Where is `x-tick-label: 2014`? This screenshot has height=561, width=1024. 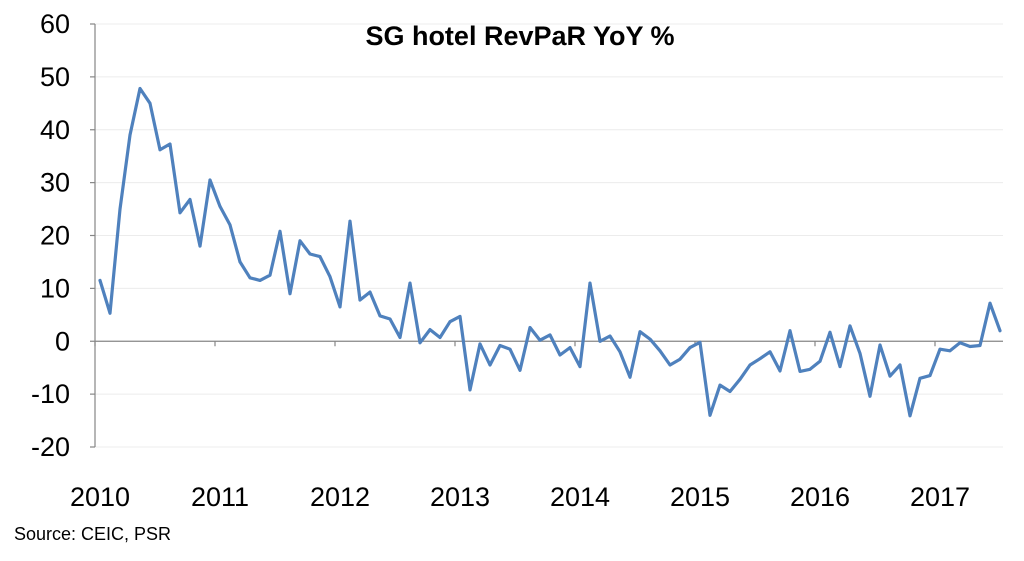
x-tick-label: 2014 is located at coordinates (580, 497).